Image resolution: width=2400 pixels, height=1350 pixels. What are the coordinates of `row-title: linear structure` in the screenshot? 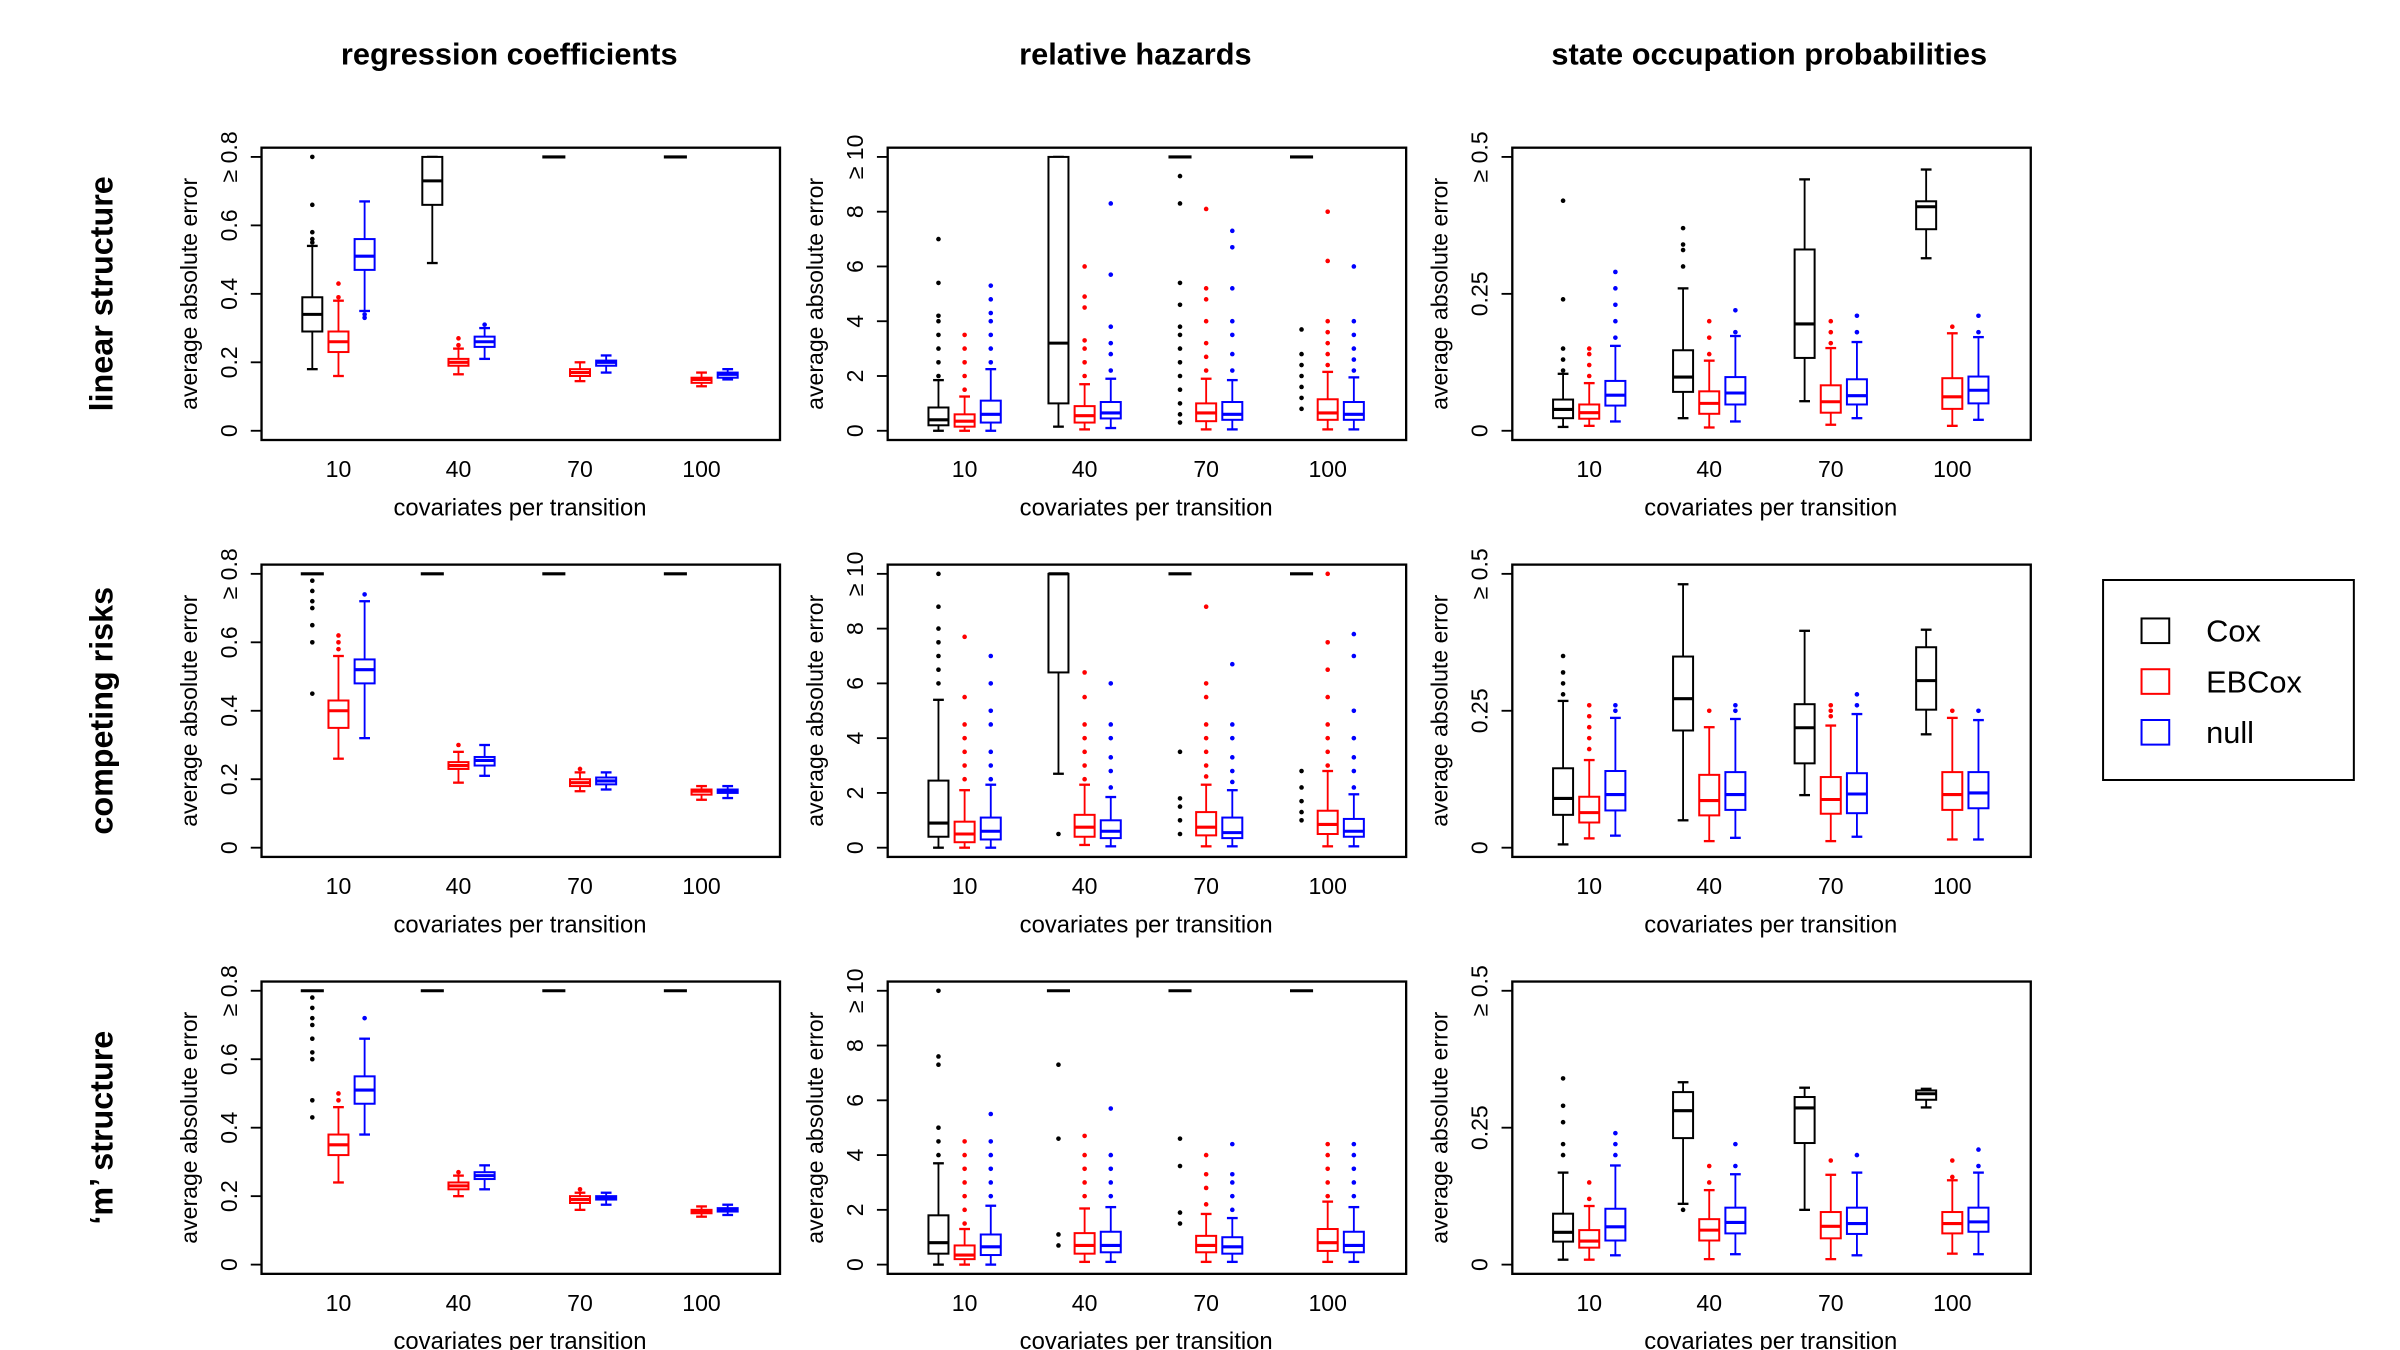 It's located at (101, 293).